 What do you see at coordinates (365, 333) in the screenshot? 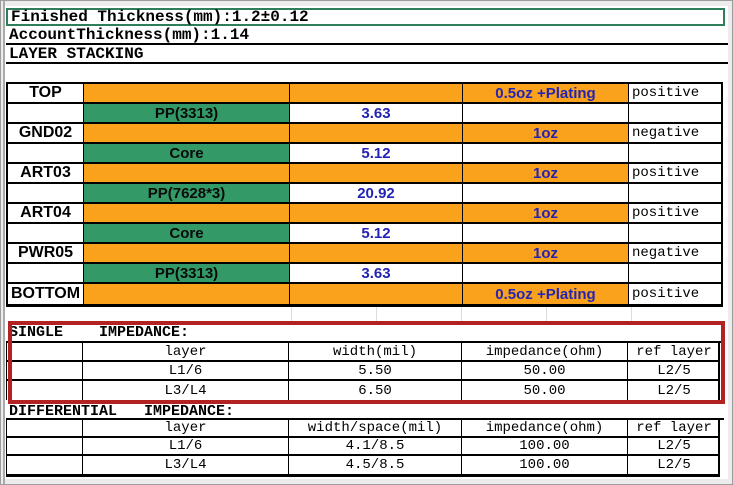
I see `single-impedance-title: SINGLE IMPEDANCE:` at bounding box center [365, 333].